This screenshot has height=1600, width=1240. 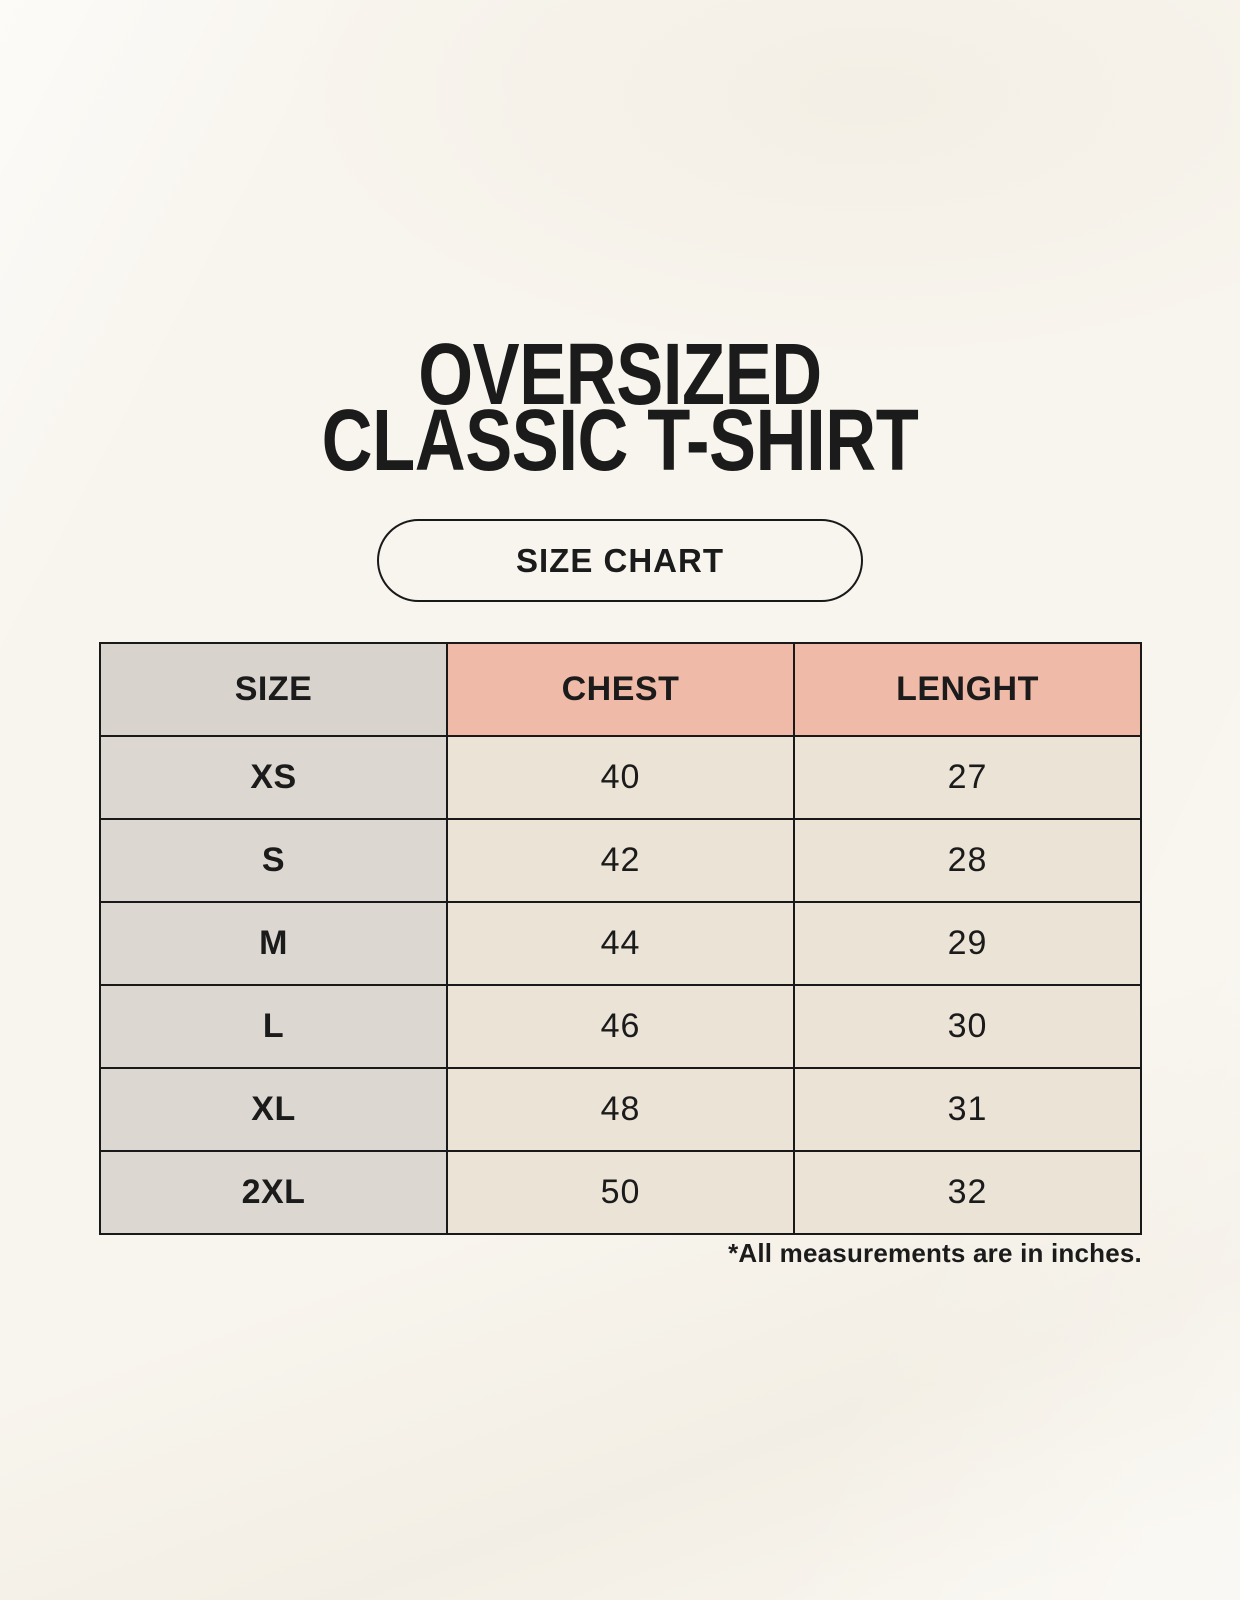 I want to click on page-title-line-1: OVERSIZED, so click(x=620, y=374).